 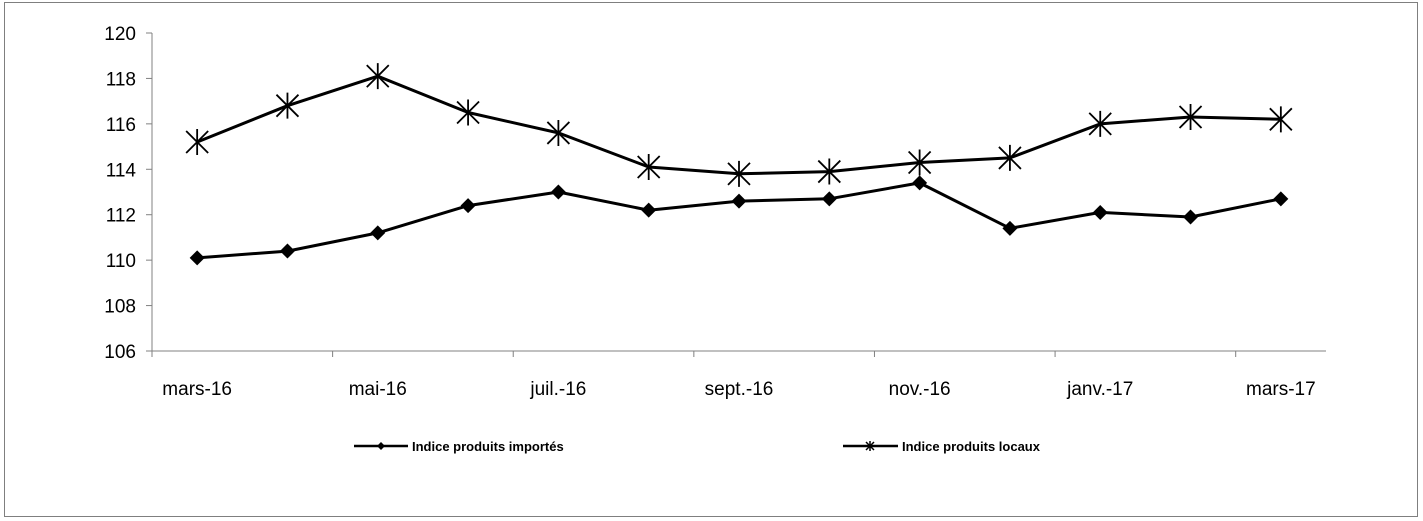 What do you see at coordinates (378, 389) in the screenshot?
I see `x-tick-label: mai-16` at bounding box center [378, 389].